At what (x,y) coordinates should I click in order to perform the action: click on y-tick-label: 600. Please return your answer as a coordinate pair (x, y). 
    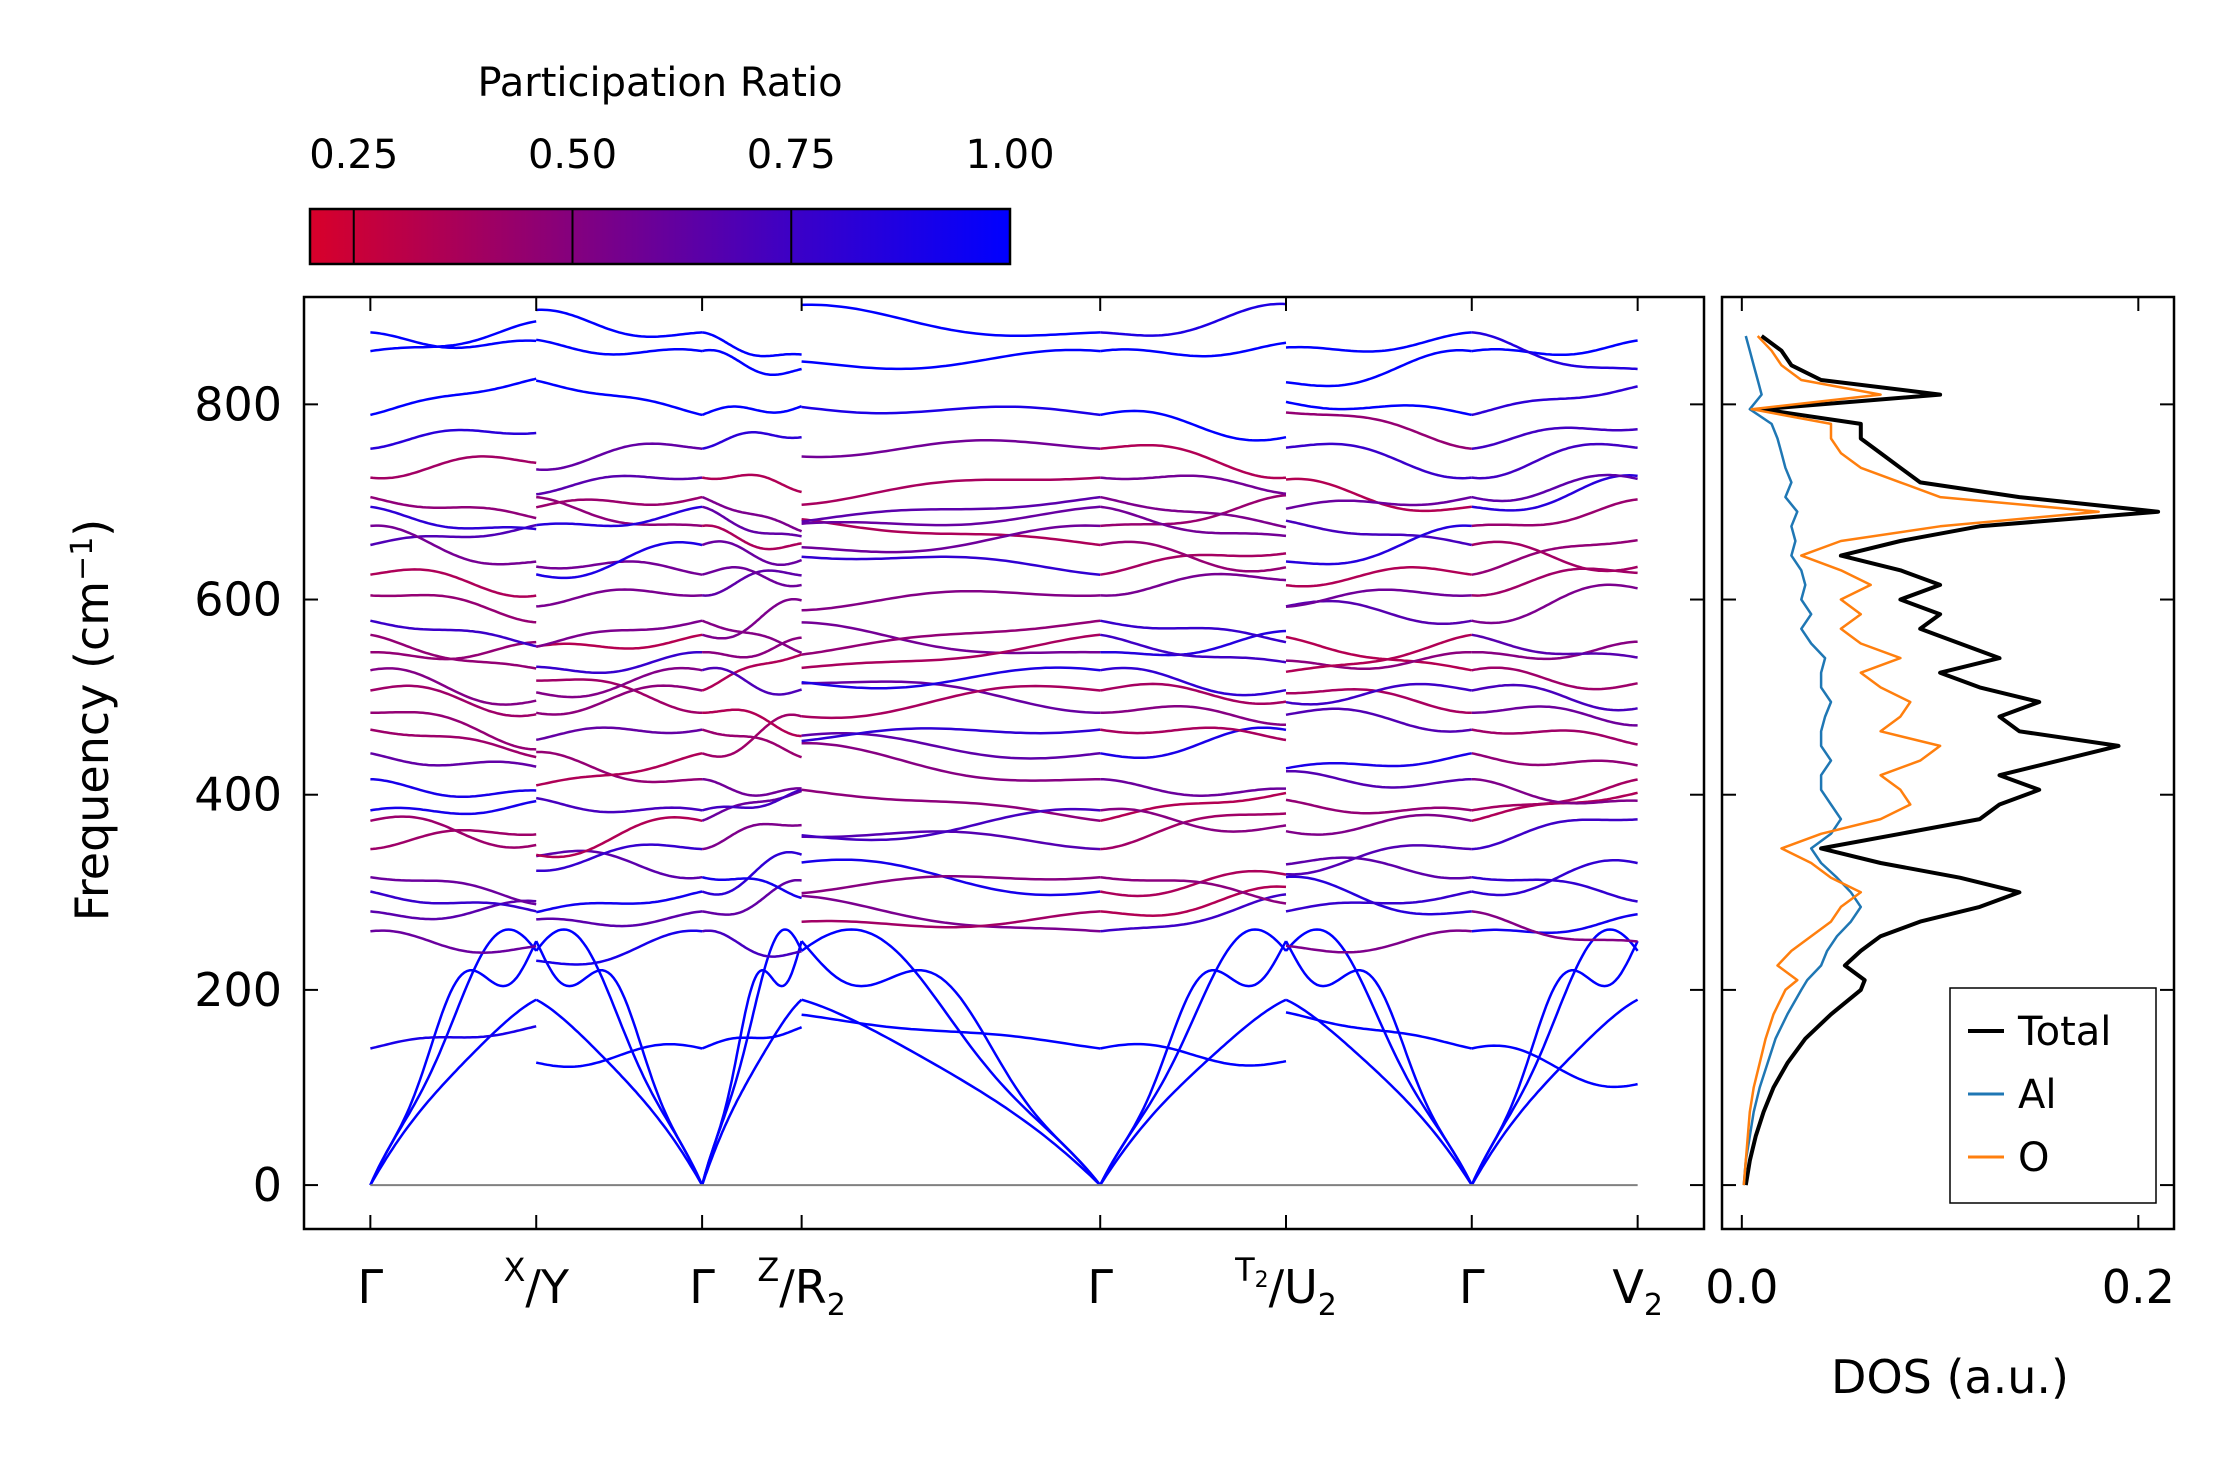
    Looking at the image, I should click on (238, 600).